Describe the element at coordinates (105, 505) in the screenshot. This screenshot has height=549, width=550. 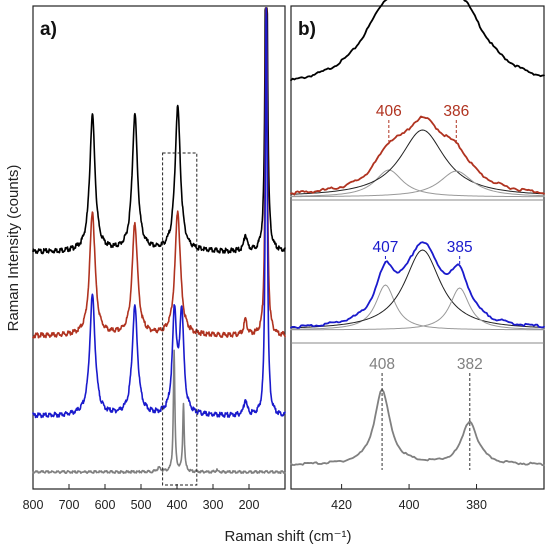
I see `panel-a-x-tick-label: 600` at that location.